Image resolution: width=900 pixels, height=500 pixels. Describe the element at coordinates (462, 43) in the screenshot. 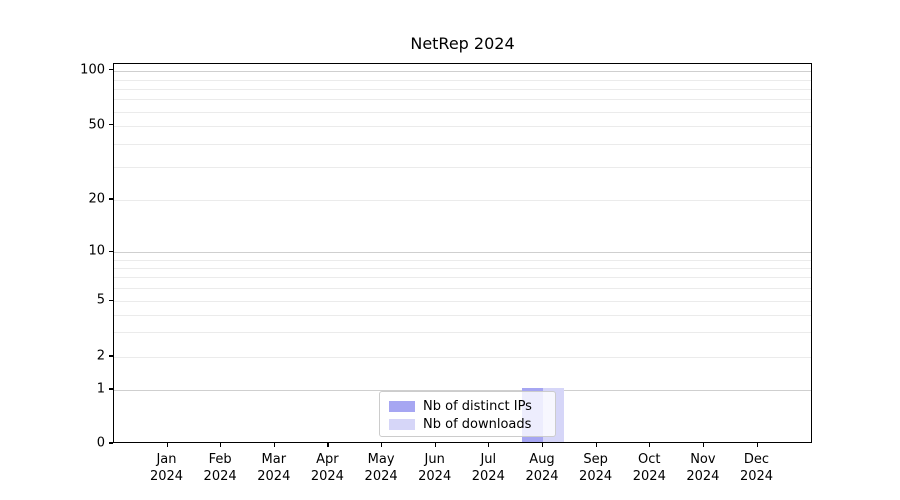

I see `chart-title: NetRep 2024` at that location.